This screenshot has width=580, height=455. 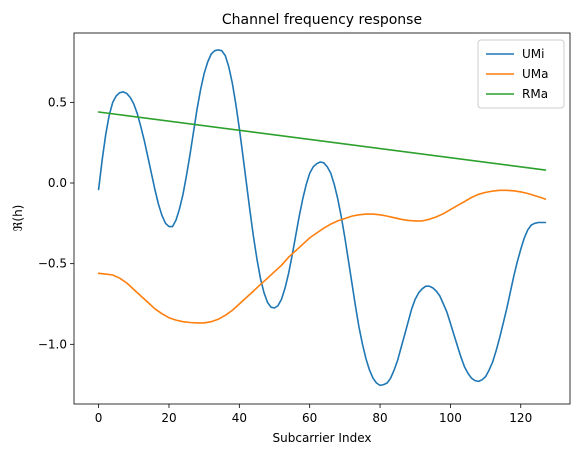 What do you see at coordinates (239, 418) in the screenshot?
I see `x-tick-label: 40` at bounding box center [239, 418].